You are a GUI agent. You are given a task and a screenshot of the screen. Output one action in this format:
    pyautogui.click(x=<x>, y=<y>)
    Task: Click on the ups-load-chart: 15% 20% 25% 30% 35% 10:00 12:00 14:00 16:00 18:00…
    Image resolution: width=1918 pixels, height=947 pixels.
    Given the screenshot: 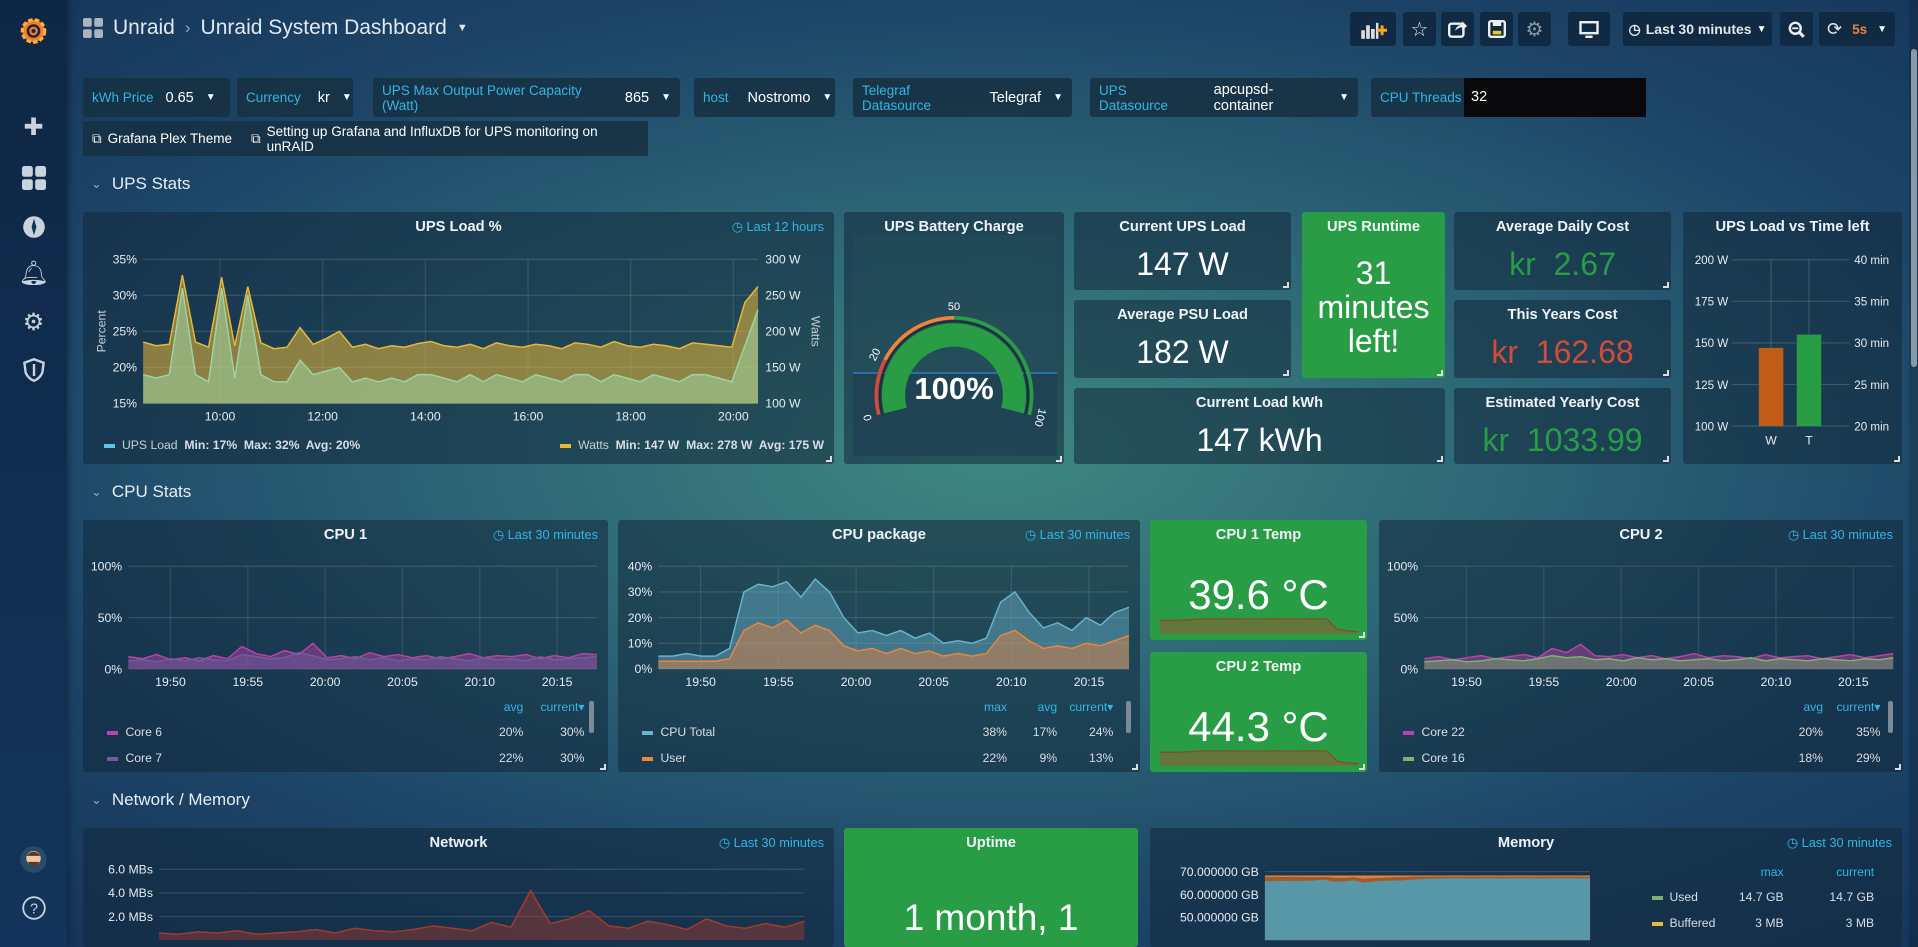 What is the action you would take?
    pyautogui.click(x=458, y=346)
    